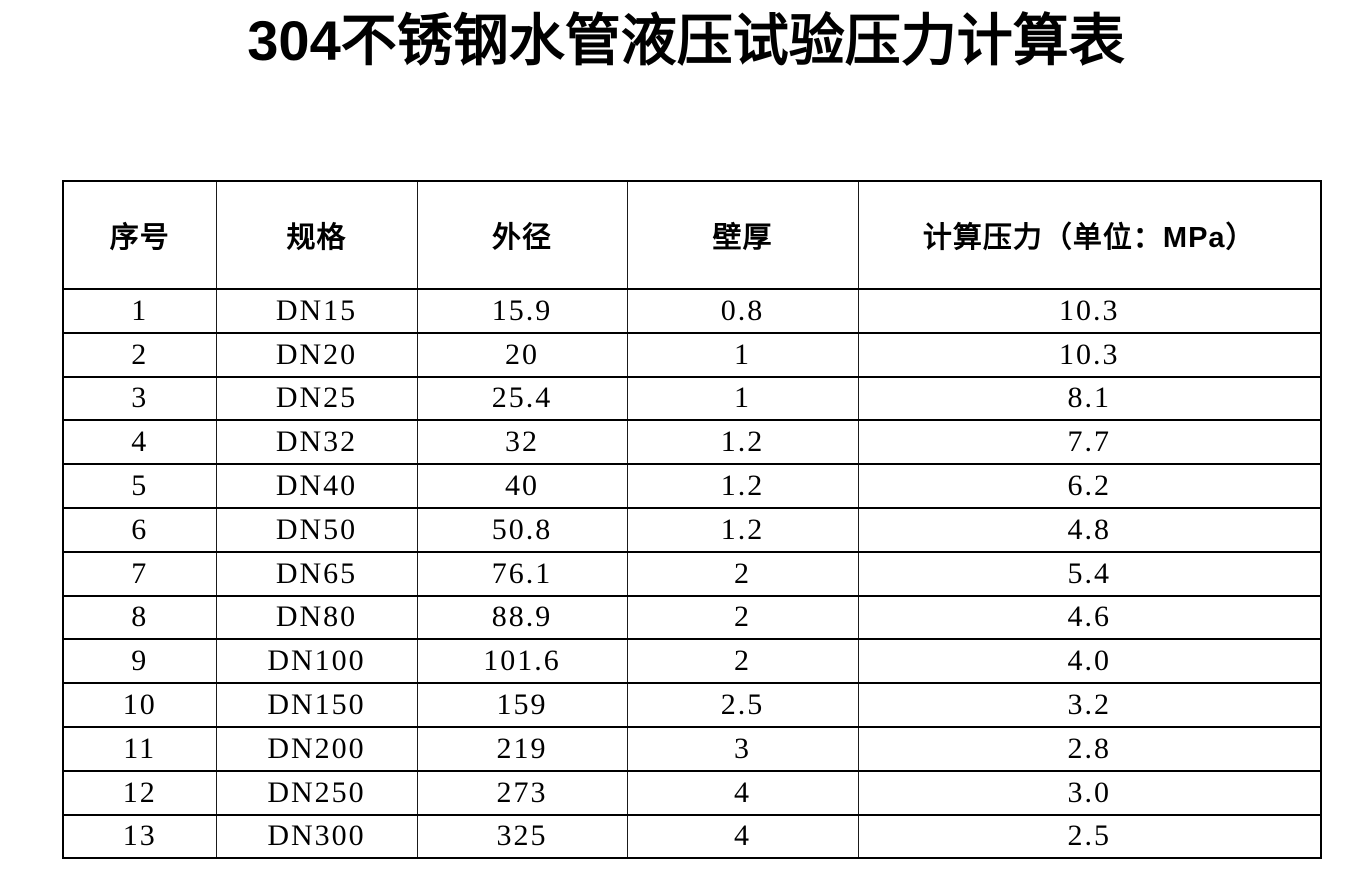  I want to click on table-cell-spec: DN100, so click(316, 661).